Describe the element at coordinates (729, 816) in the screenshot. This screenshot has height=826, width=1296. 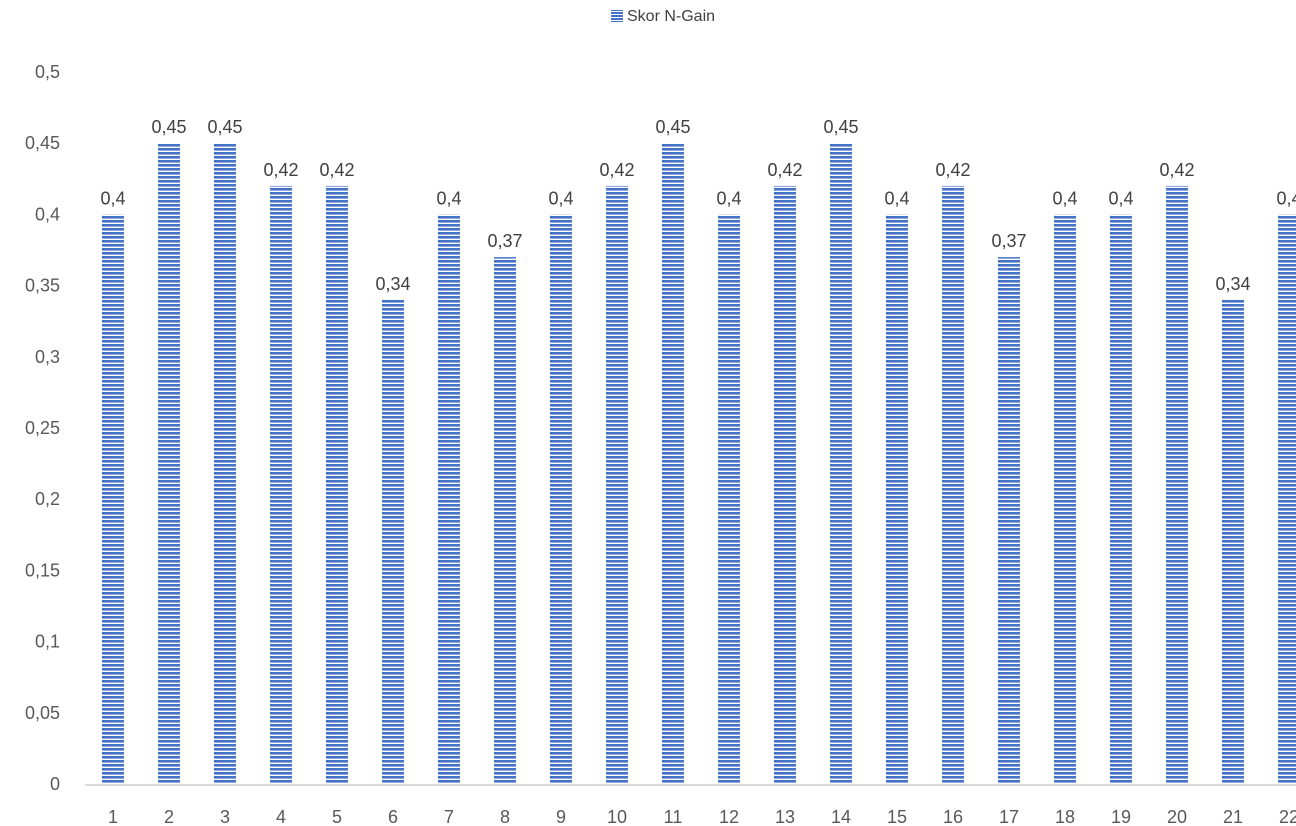
I see `x-tick-label: 12` at that location.